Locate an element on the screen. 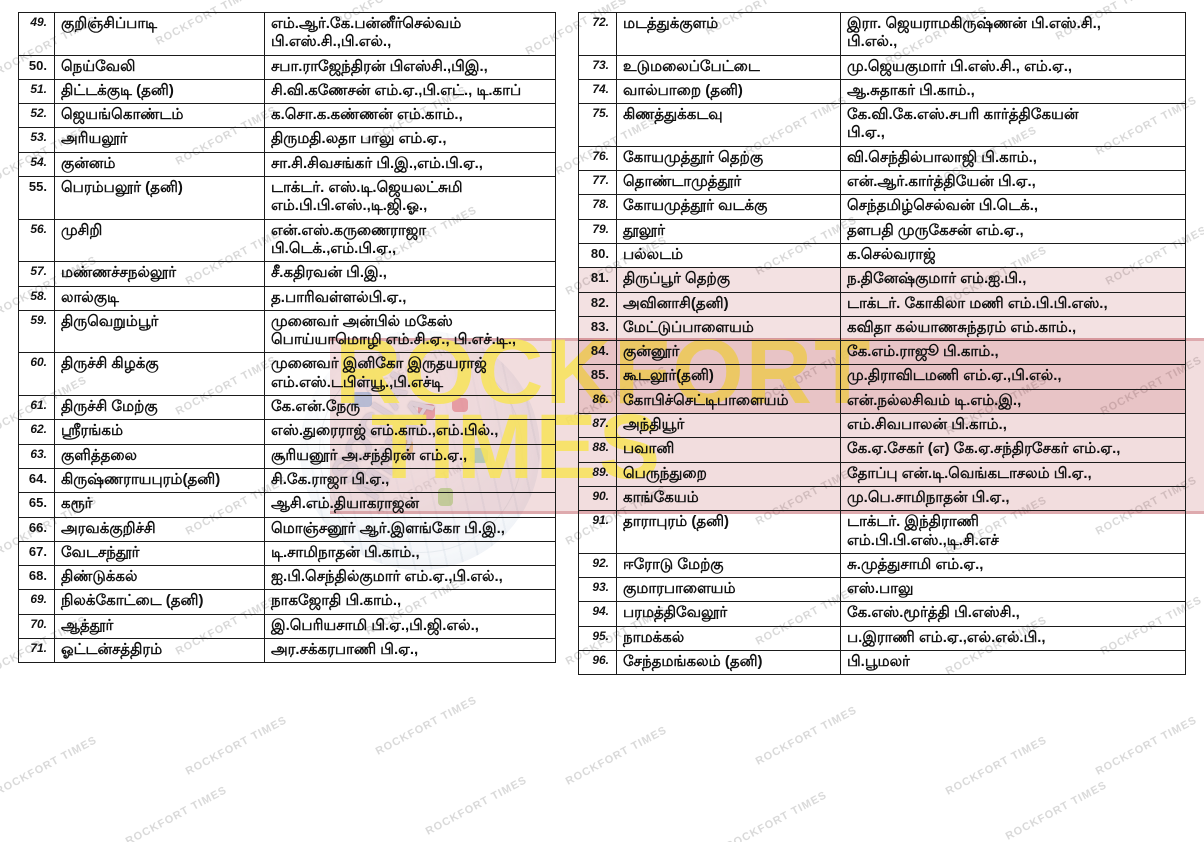 Image resolution: width=1204 pixels, height=842 pixels. candidate-name-cell: ந.தினேஷ்குமார் எம்.ஐ.பி., is located at coordinates (1013, 280).